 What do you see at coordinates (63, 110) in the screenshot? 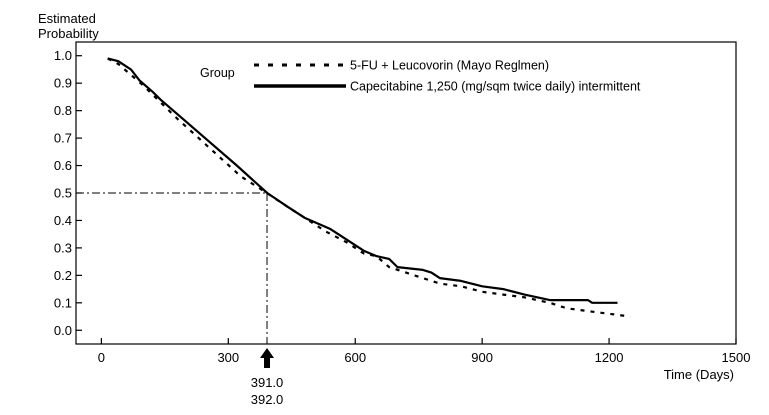
I see `y-tick-label: 0.8` at bounding box center [63, 110].